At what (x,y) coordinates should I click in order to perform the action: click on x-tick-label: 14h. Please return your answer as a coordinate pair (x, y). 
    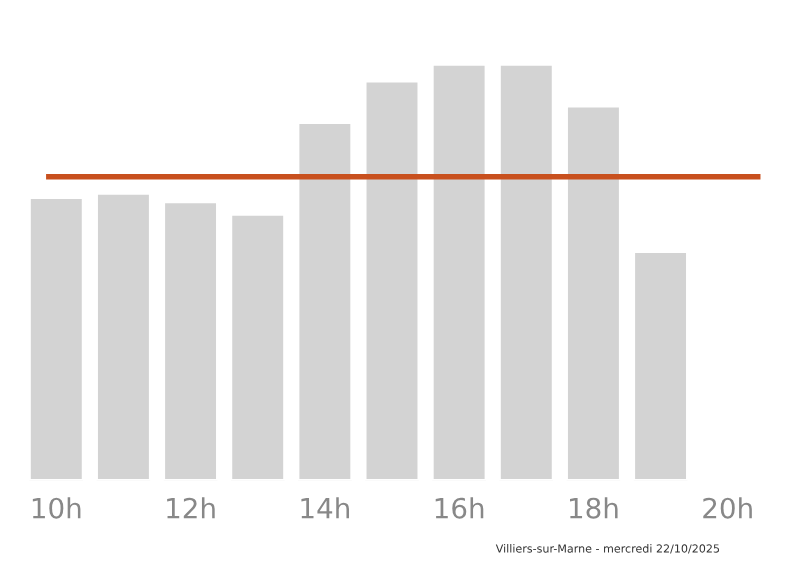
    Looking at the image, I should click on (325, 508).